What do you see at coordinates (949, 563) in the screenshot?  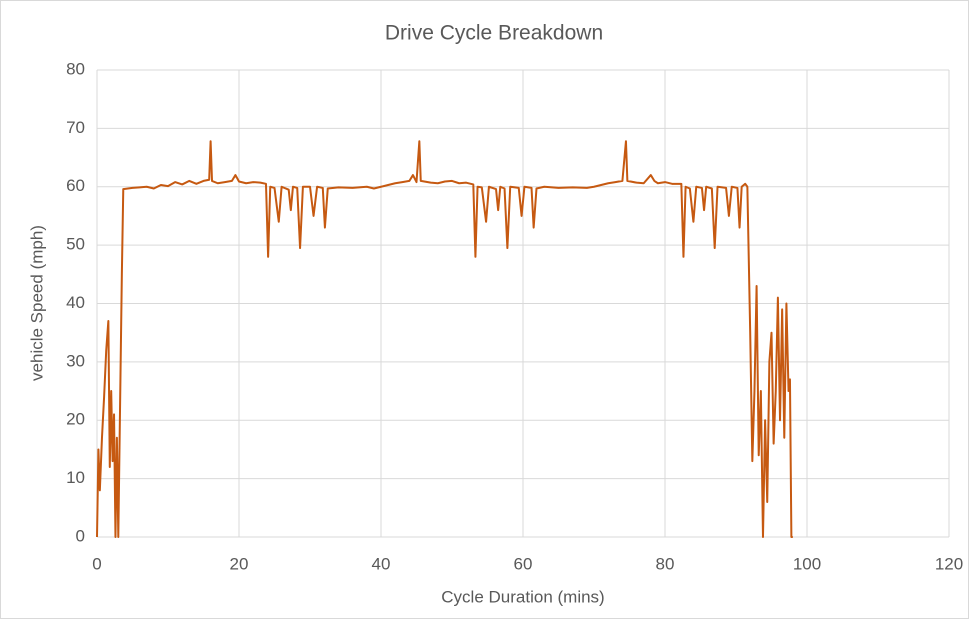 I see `x-tick-label: 120` at bounding box center [949, 563].